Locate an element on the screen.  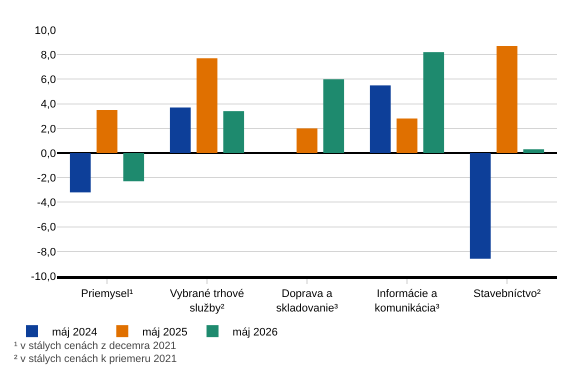
y-tick-label: -2,0 is located at coordinates (46, 178).